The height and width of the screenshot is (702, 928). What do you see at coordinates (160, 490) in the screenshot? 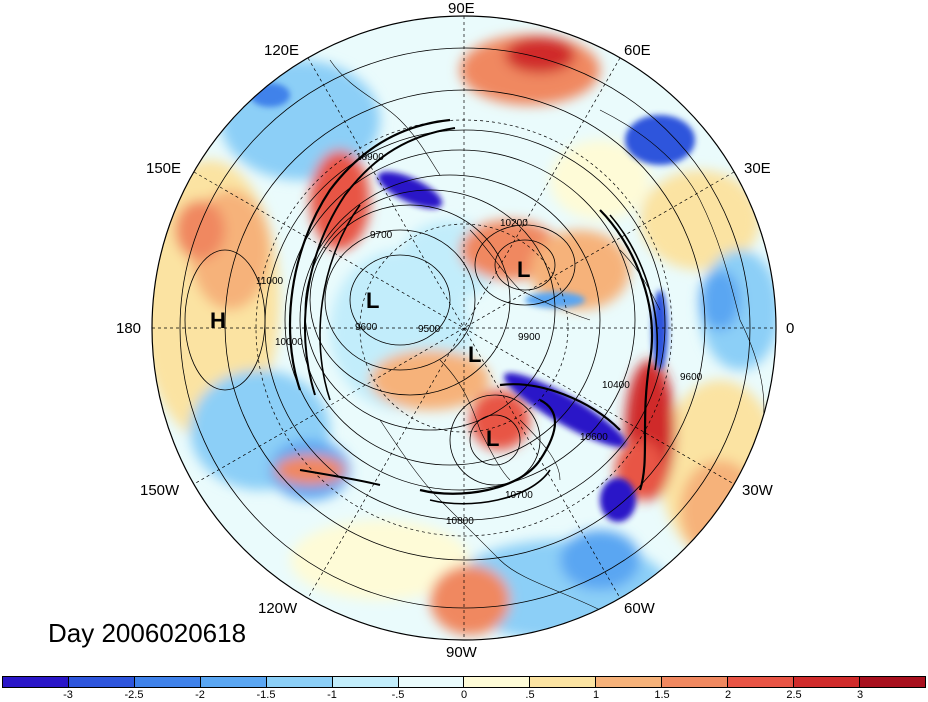
I see `lon-label-150w: 150W` at bounding box center [160, 490].